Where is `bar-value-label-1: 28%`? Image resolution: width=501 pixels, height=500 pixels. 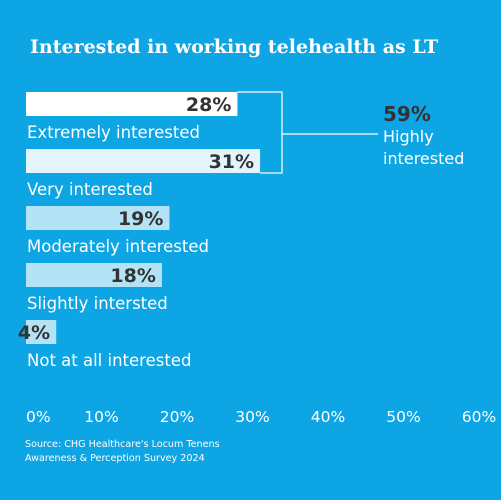
bar-value-label-1: 28% is located at coordinates (208, 105).